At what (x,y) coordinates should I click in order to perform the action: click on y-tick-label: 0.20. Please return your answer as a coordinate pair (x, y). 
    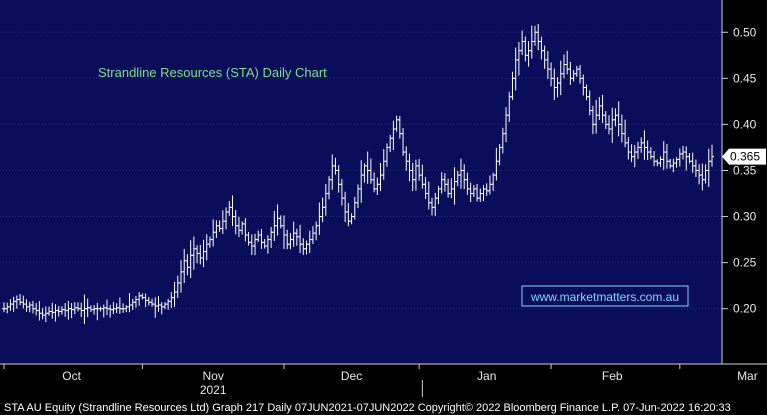
    Looking at the image, I should click on (745, 309).